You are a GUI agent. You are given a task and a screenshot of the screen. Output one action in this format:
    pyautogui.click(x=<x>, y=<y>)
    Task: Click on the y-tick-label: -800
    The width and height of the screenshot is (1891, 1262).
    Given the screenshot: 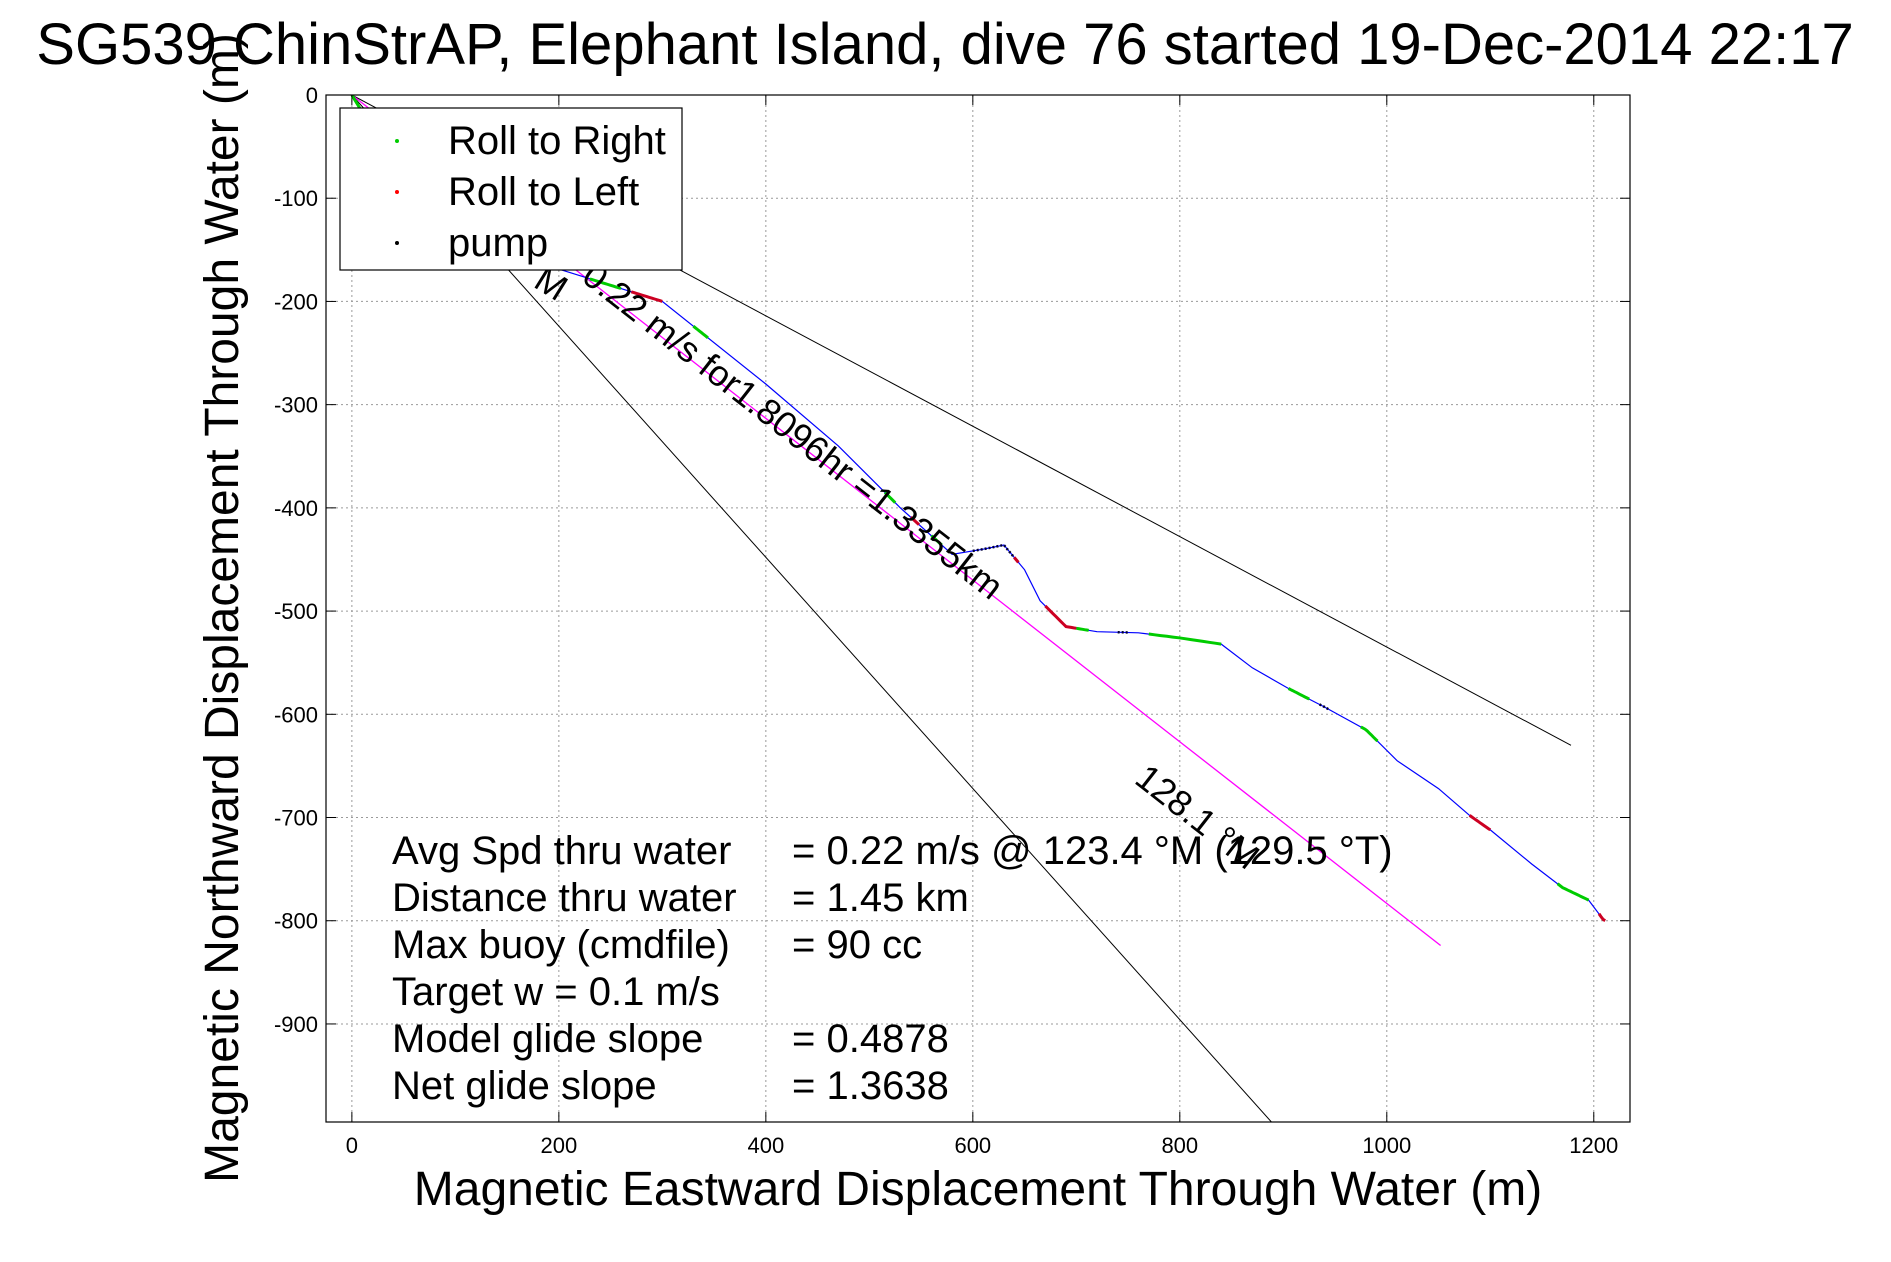 What is the action you would take?
    pyautogui.click(x=296, y=921)
    